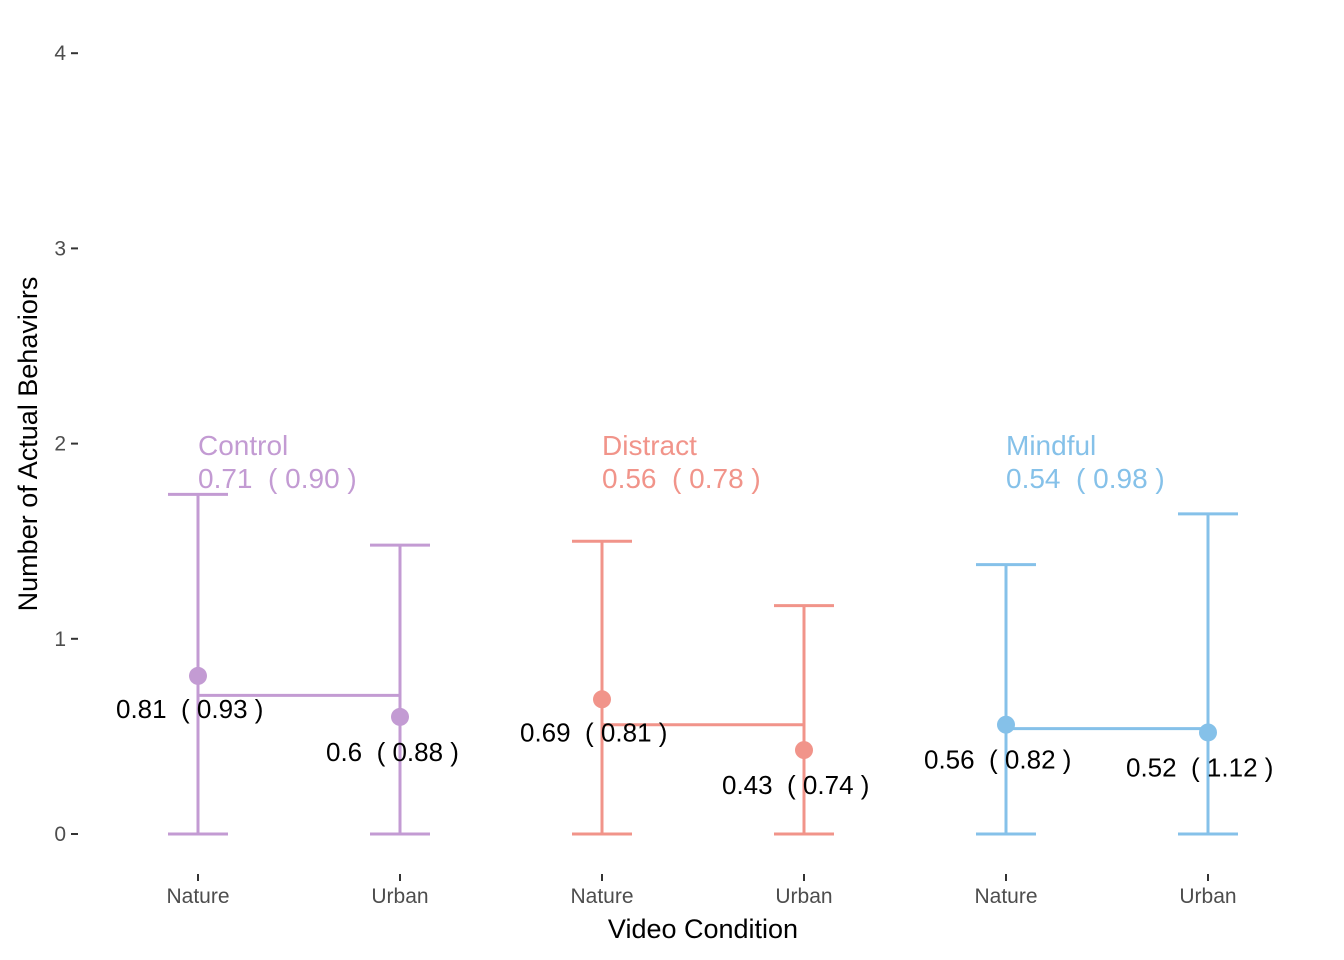 The height and width of the screenshot is (960, 1344). What do you see at coordinates (593, 732) in the screenshot?
I see `point-label: 0.69 ( 0.81 )` at bounding box center [593, 732].